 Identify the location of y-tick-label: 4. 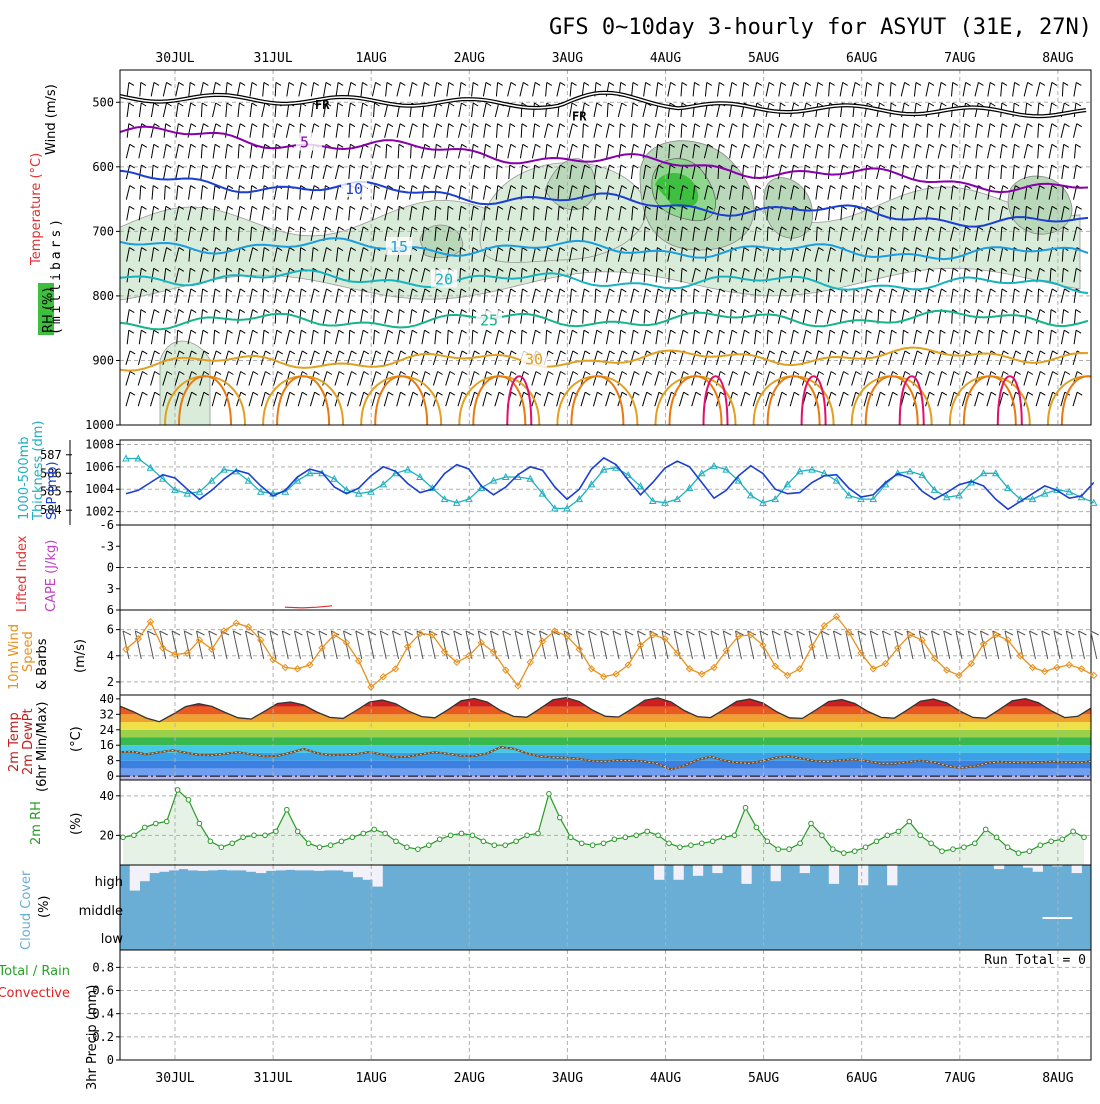
(110, 656).